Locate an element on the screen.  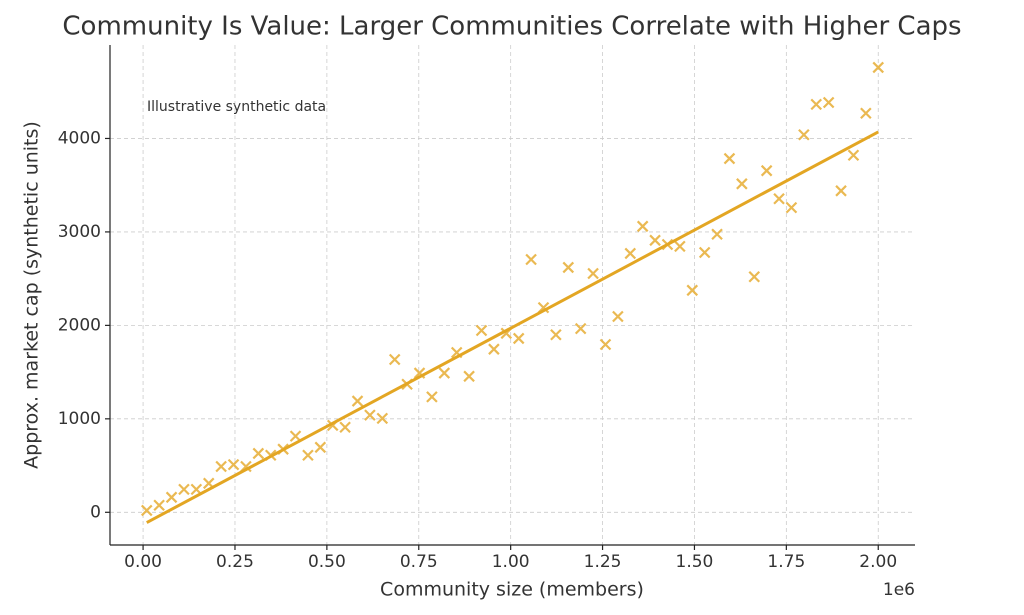
x-tick-label: 0.50 is located at coordinates (327, 562).